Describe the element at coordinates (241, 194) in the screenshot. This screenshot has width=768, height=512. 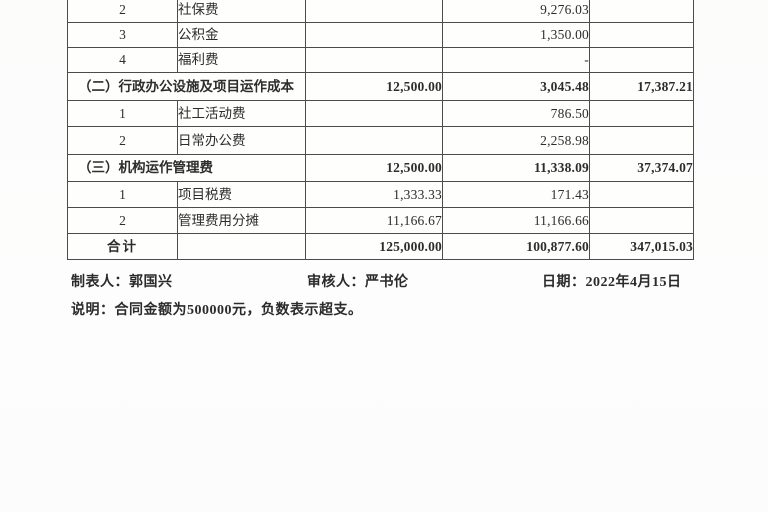
I see `cell-item-name: 项目税费` at that location.